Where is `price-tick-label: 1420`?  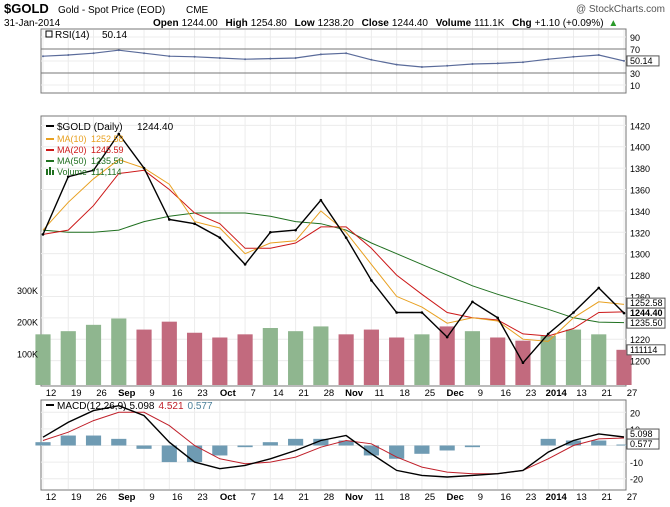
price-tick-label: 1420 is located at coordinates (640, 126).